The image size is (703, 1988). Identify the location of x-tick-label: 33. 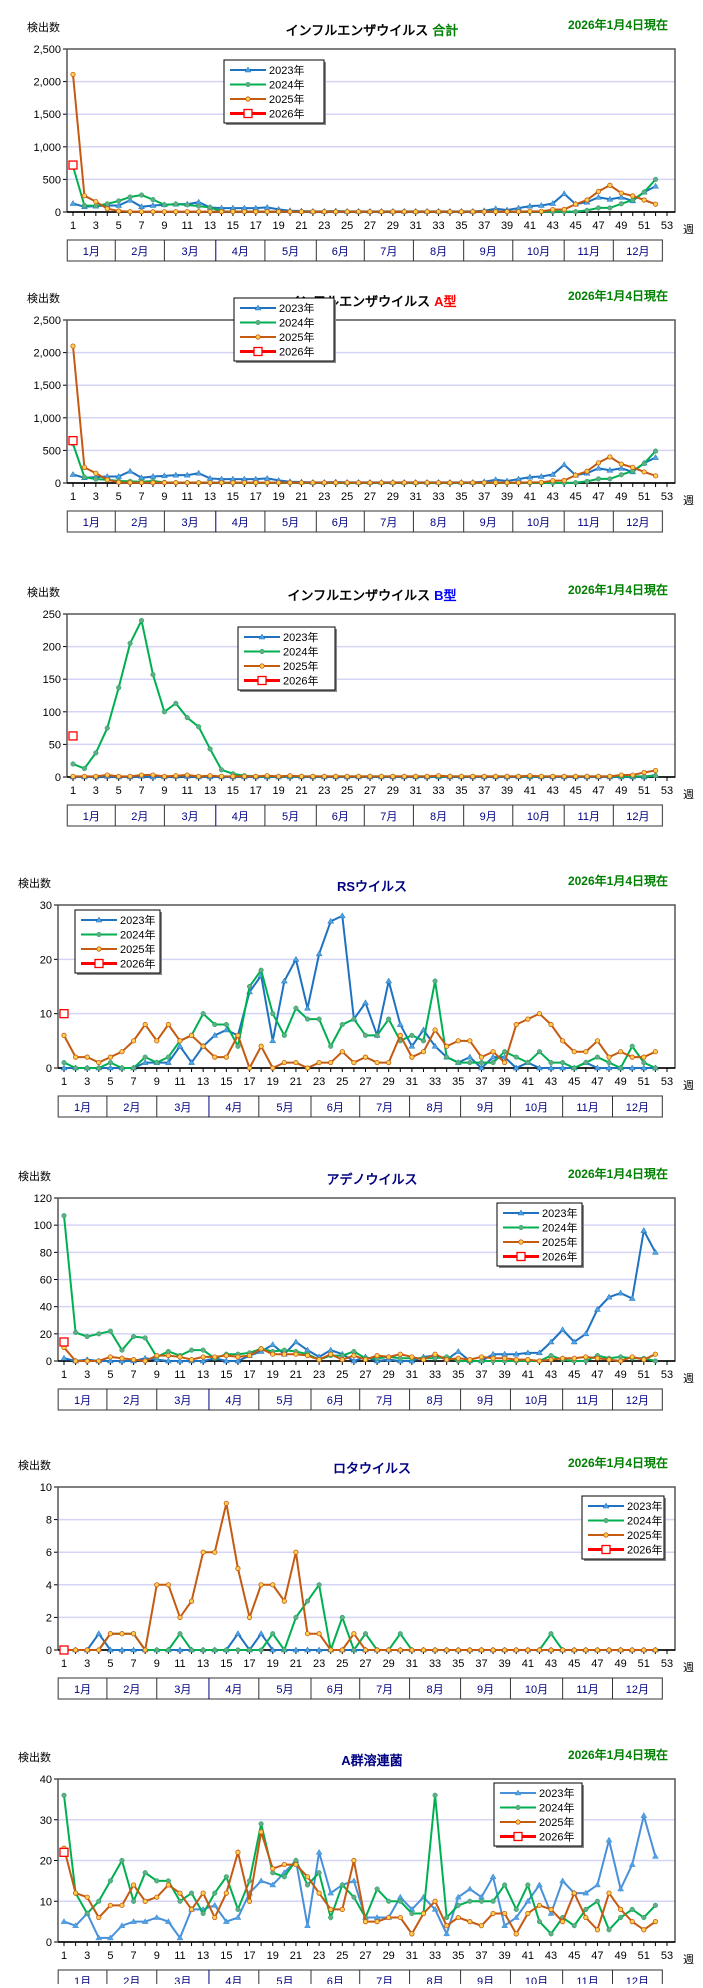
(438, 791).